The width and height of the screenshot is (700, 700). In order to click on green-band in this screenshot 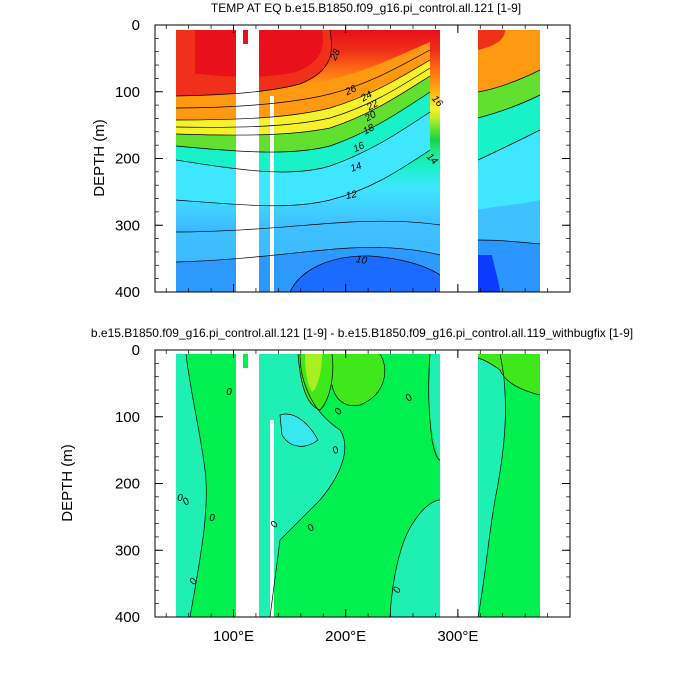, I will do `click(303, 114)`.